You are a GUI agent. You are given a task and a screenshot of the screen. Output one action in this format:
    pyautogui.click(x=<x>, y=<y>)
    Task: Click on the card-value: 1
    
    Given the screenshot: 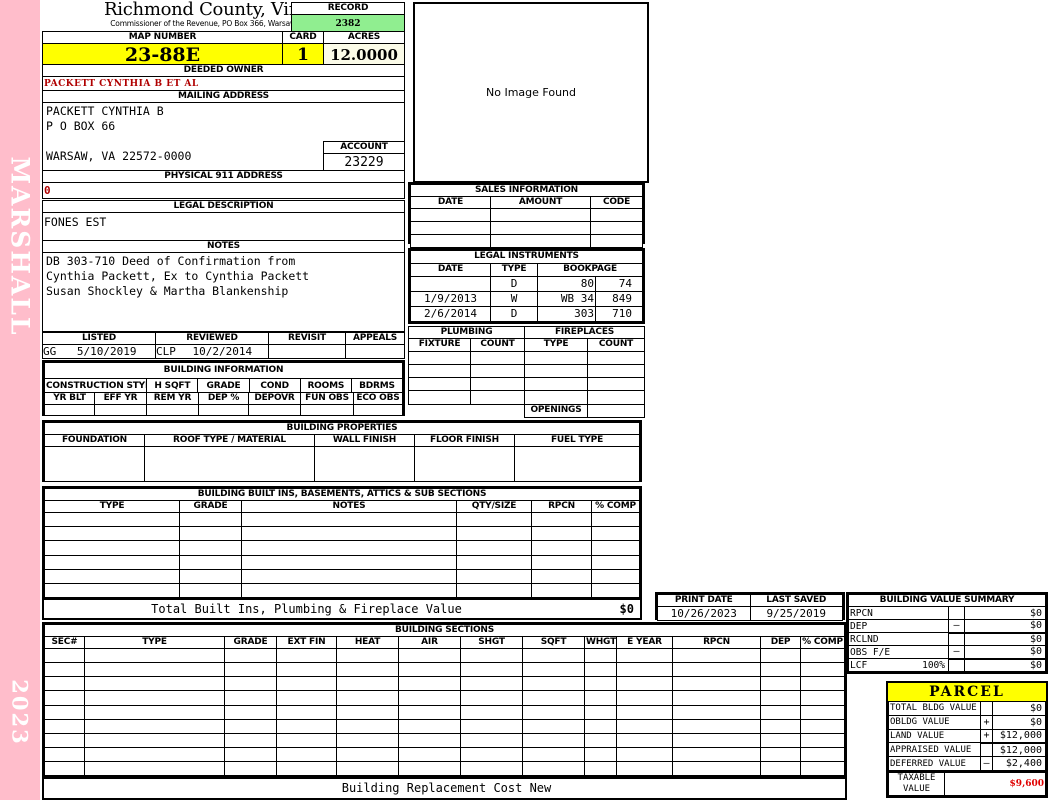 What is the action you would take?
    pyautogui.click(x=303, y=55)
    